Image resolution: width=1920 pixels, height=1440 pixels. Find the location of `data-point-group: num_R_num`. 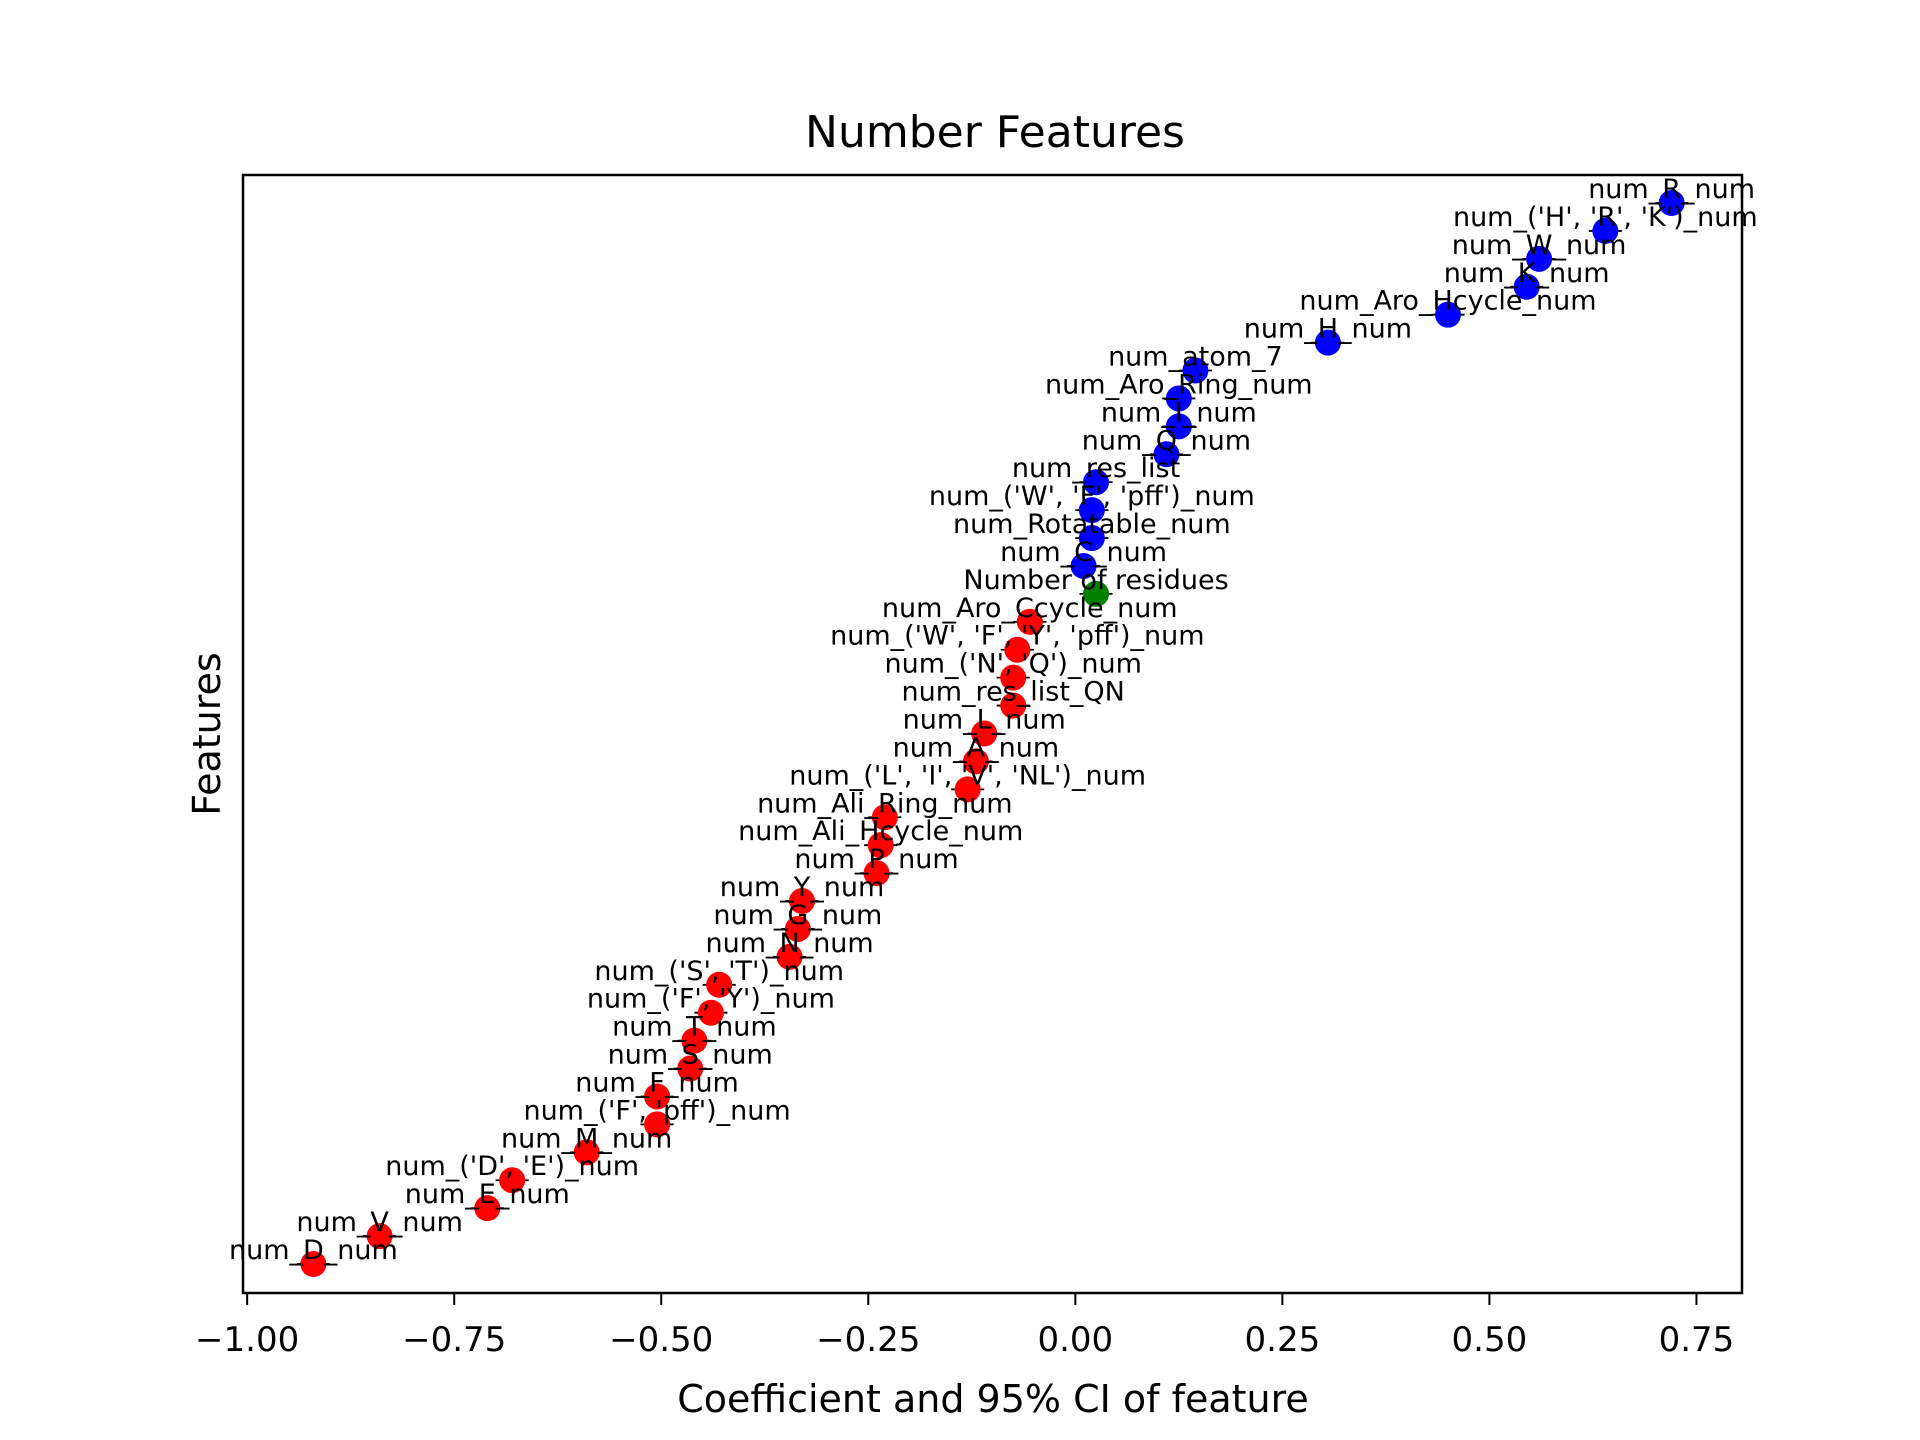

data-point-group: num_R_num is located at coordinates (1671, 195).